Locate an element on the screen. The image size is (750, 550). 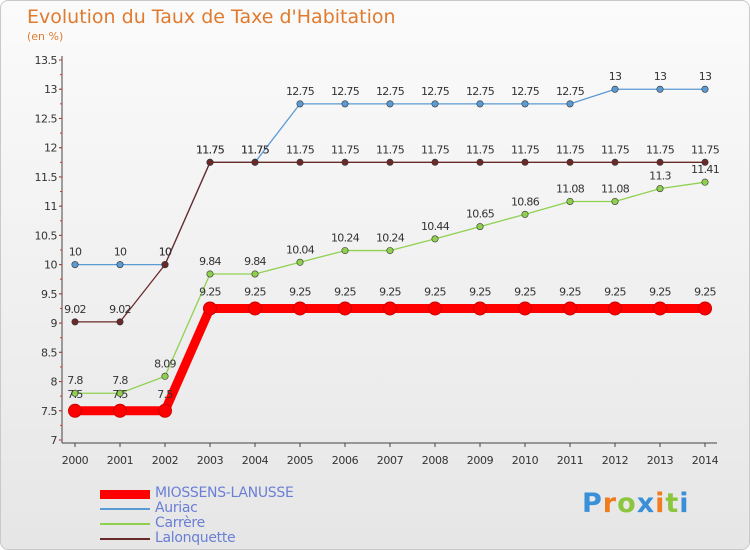
y-tick-label: 11 is located at coordinates (50, 206).